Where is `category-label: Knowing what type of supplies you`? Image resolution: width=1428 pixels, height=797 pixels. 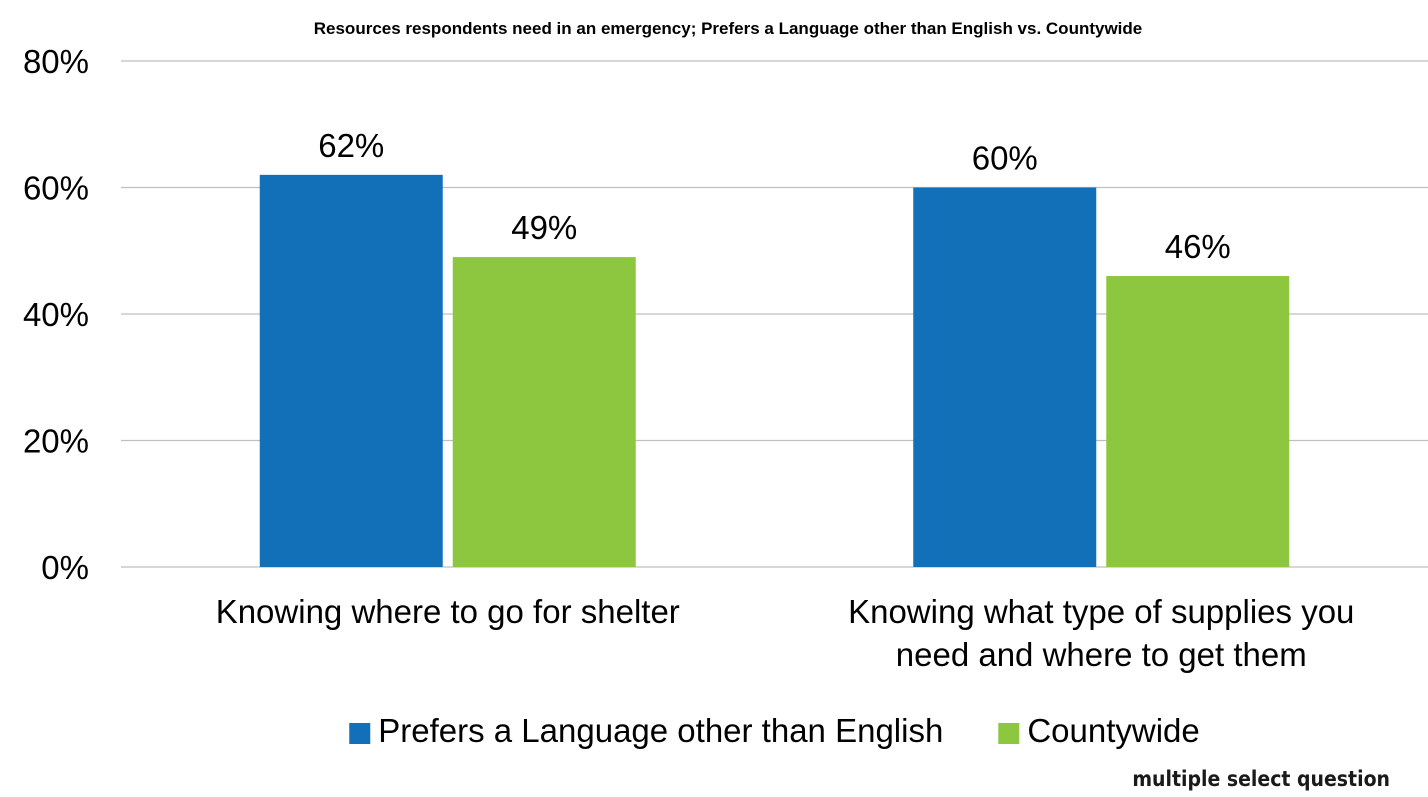
category-label: Knowing what type of supplies you is located at coordinates (1101, 611).